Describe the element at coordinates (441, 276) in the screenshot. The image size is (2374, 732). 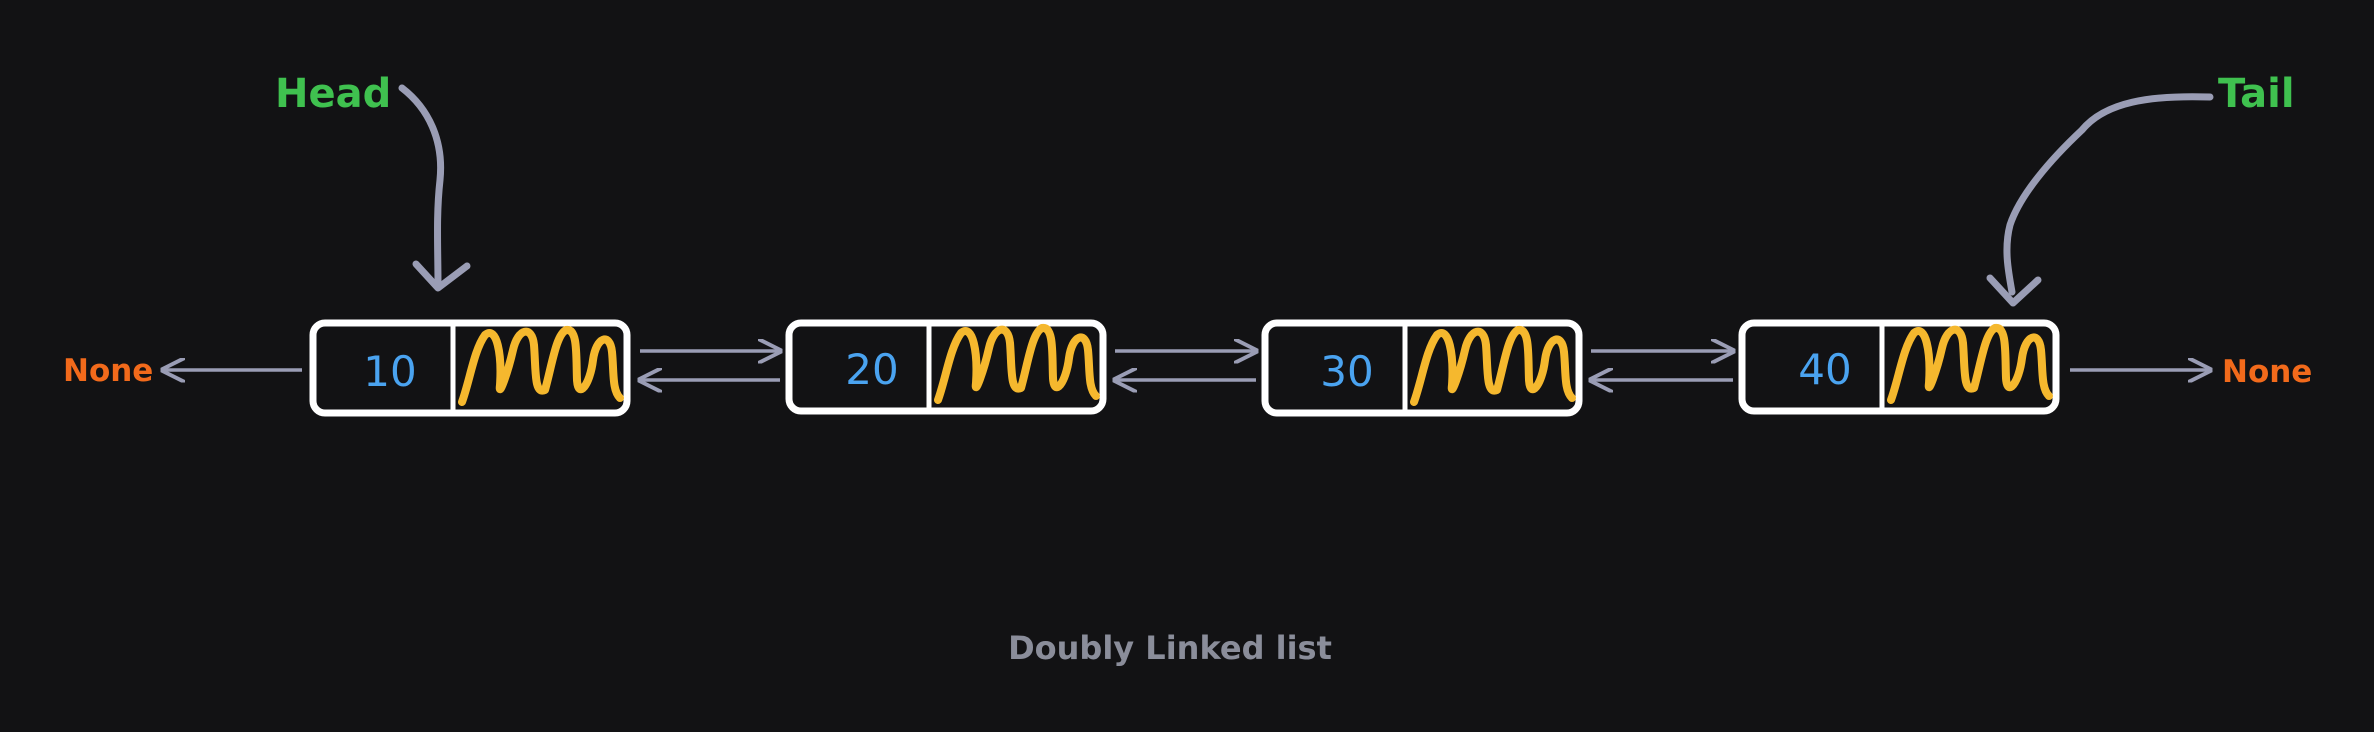
I see `head-pointer-arrowhead` at that location.